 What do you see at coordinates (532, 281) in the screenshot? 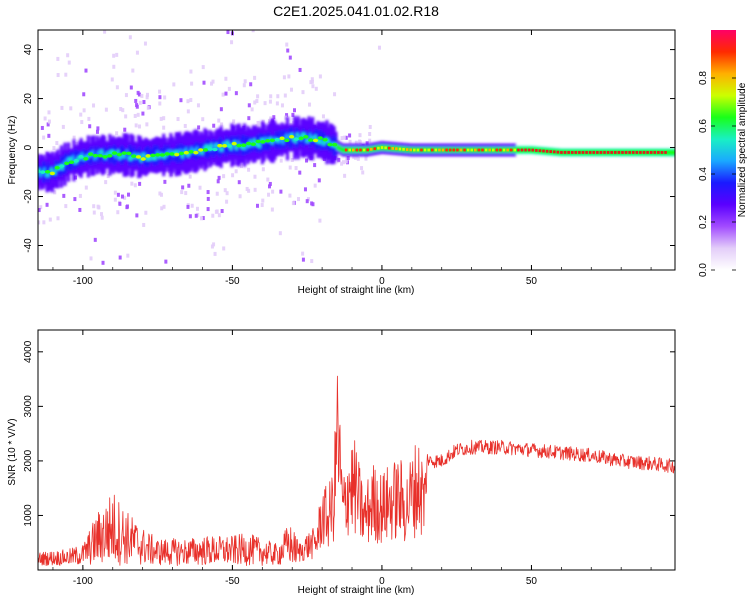
I see `x-tick-label: 50` at bounding box center [532, 281].